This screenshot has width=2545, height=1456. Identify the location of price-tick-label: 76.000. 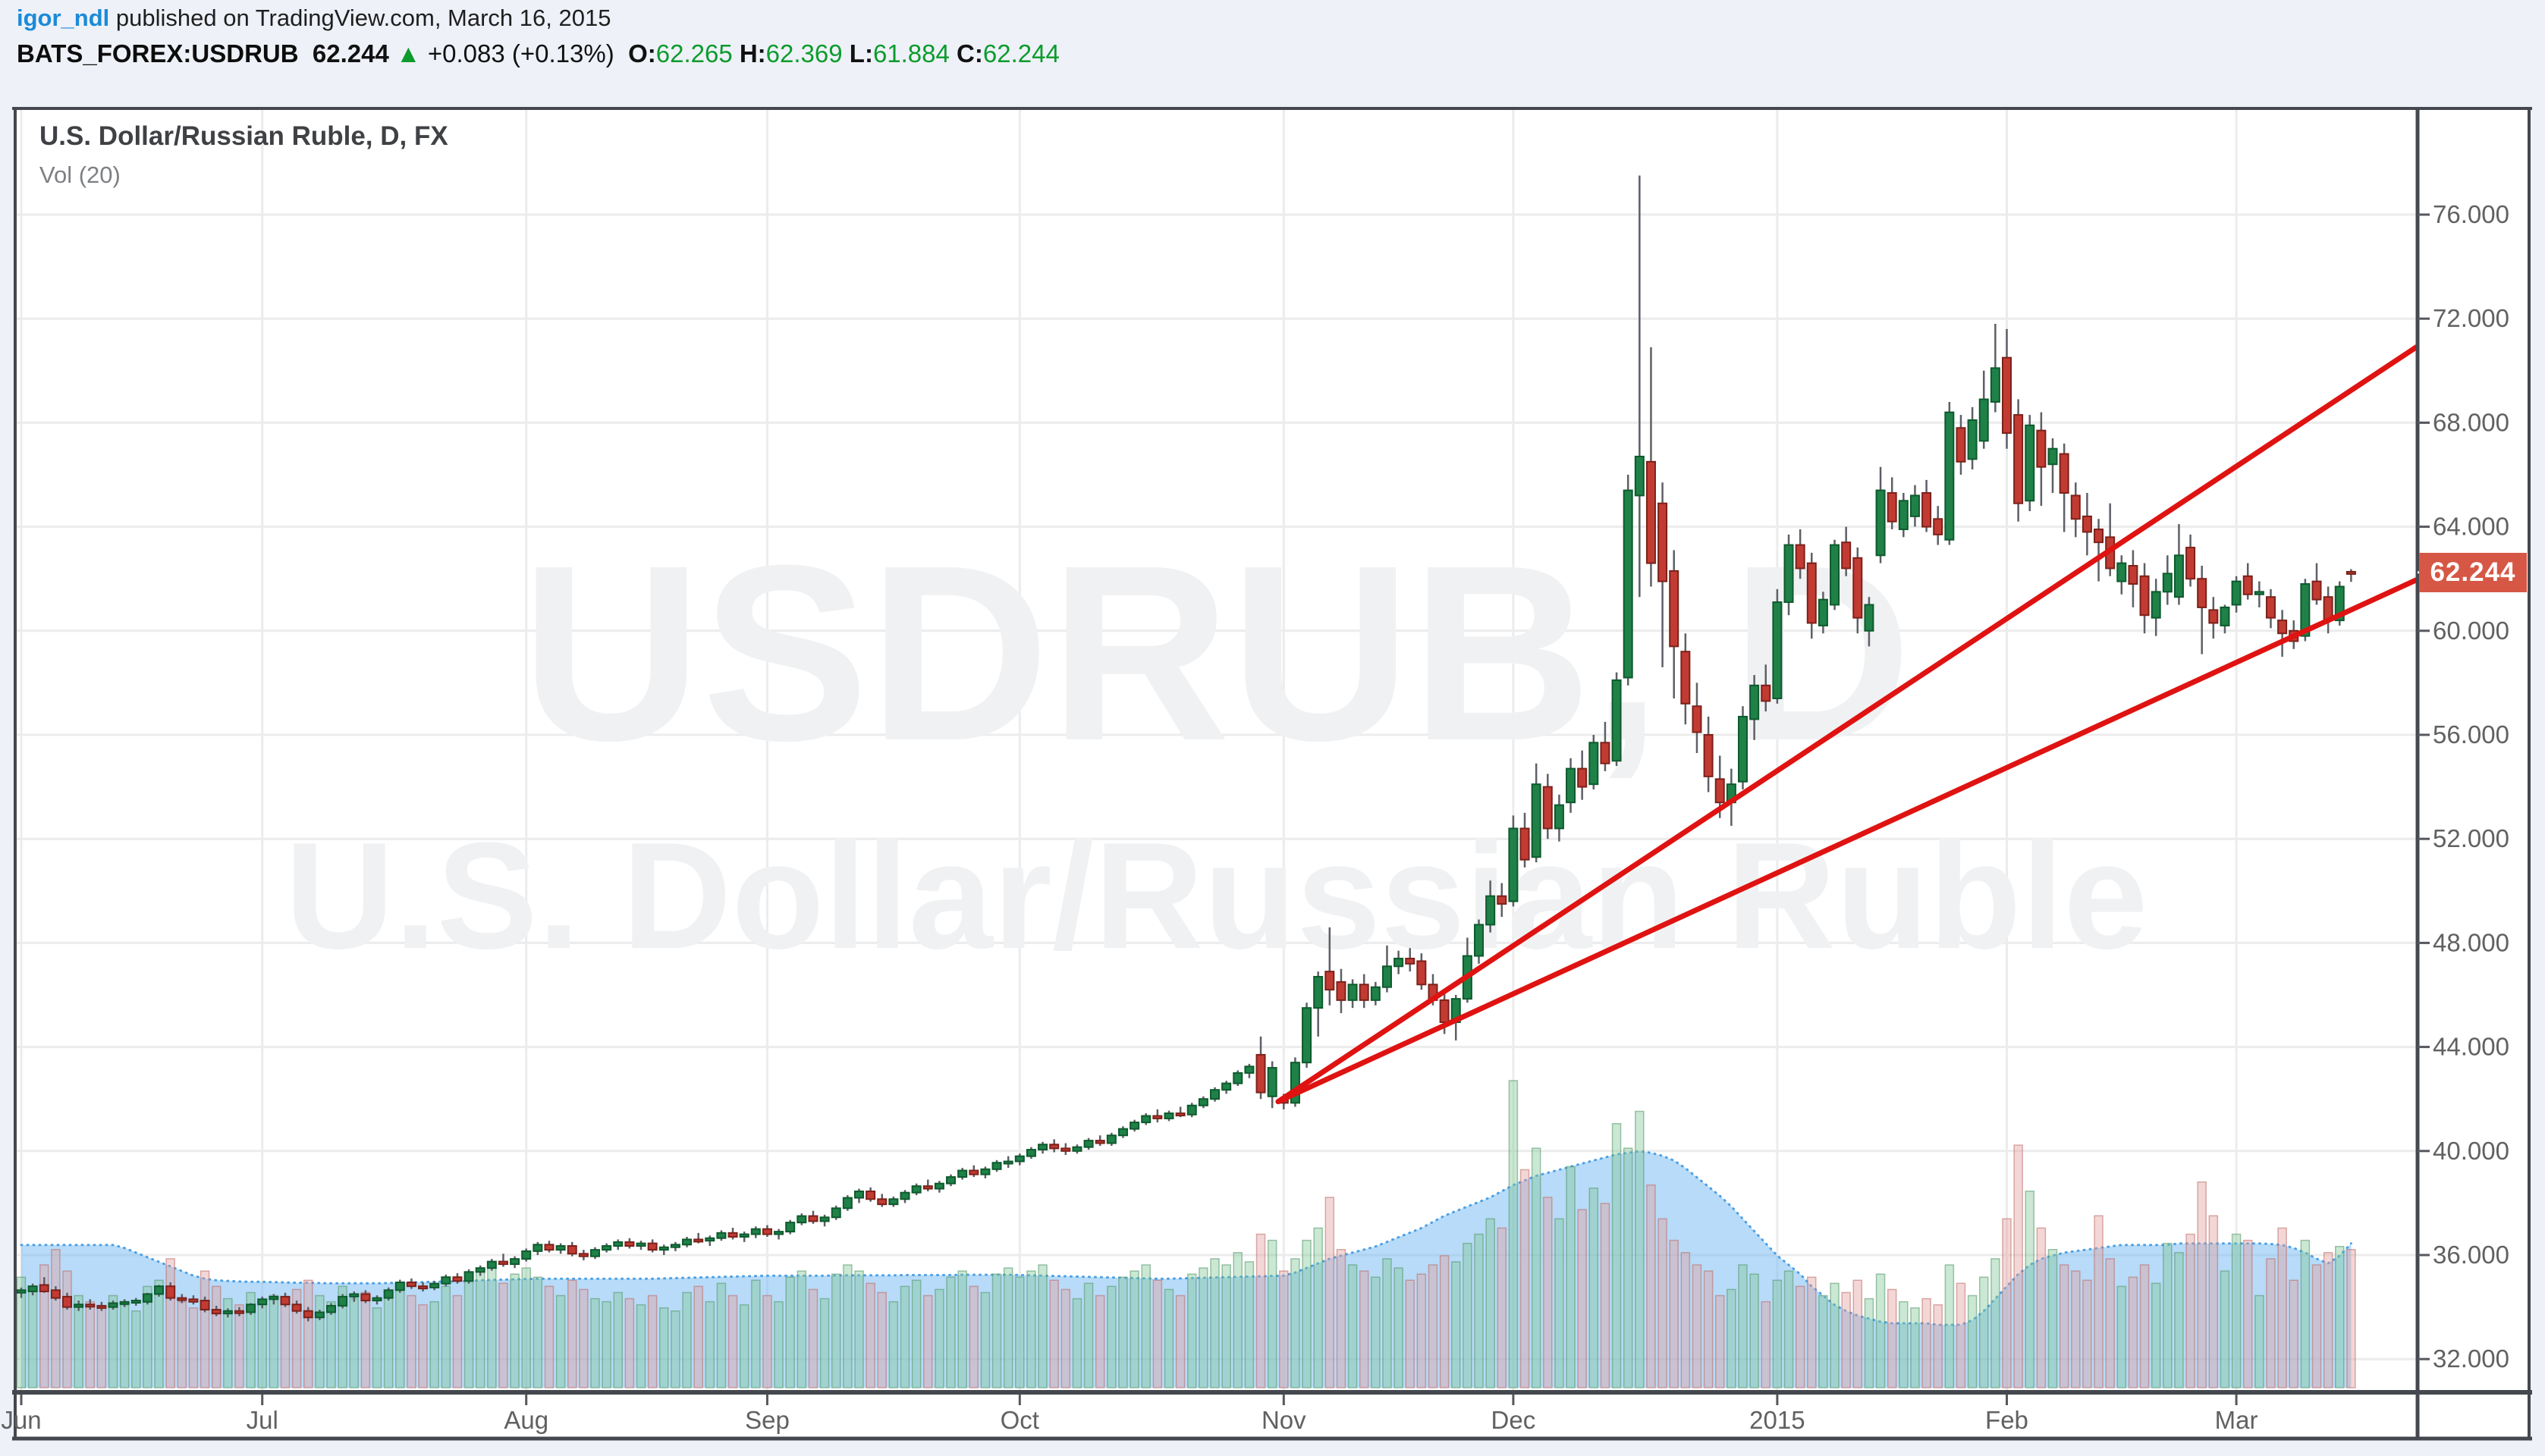
(2471, 214).